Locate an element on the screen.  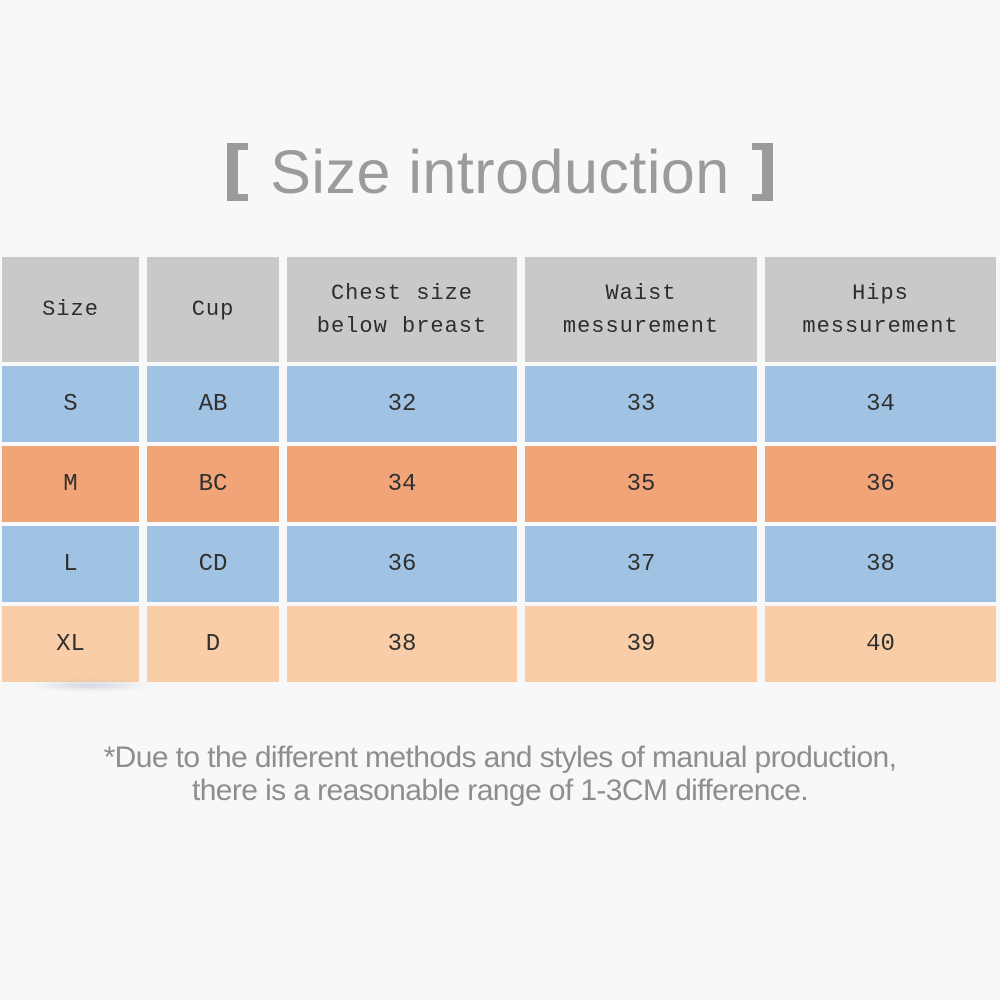
table-cell-size-m: M is located at coordinates (70, 484).